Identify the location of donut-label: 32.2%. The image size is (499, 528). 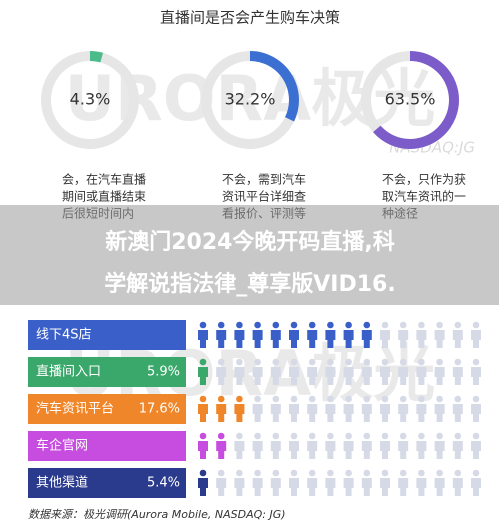
(250, 99).